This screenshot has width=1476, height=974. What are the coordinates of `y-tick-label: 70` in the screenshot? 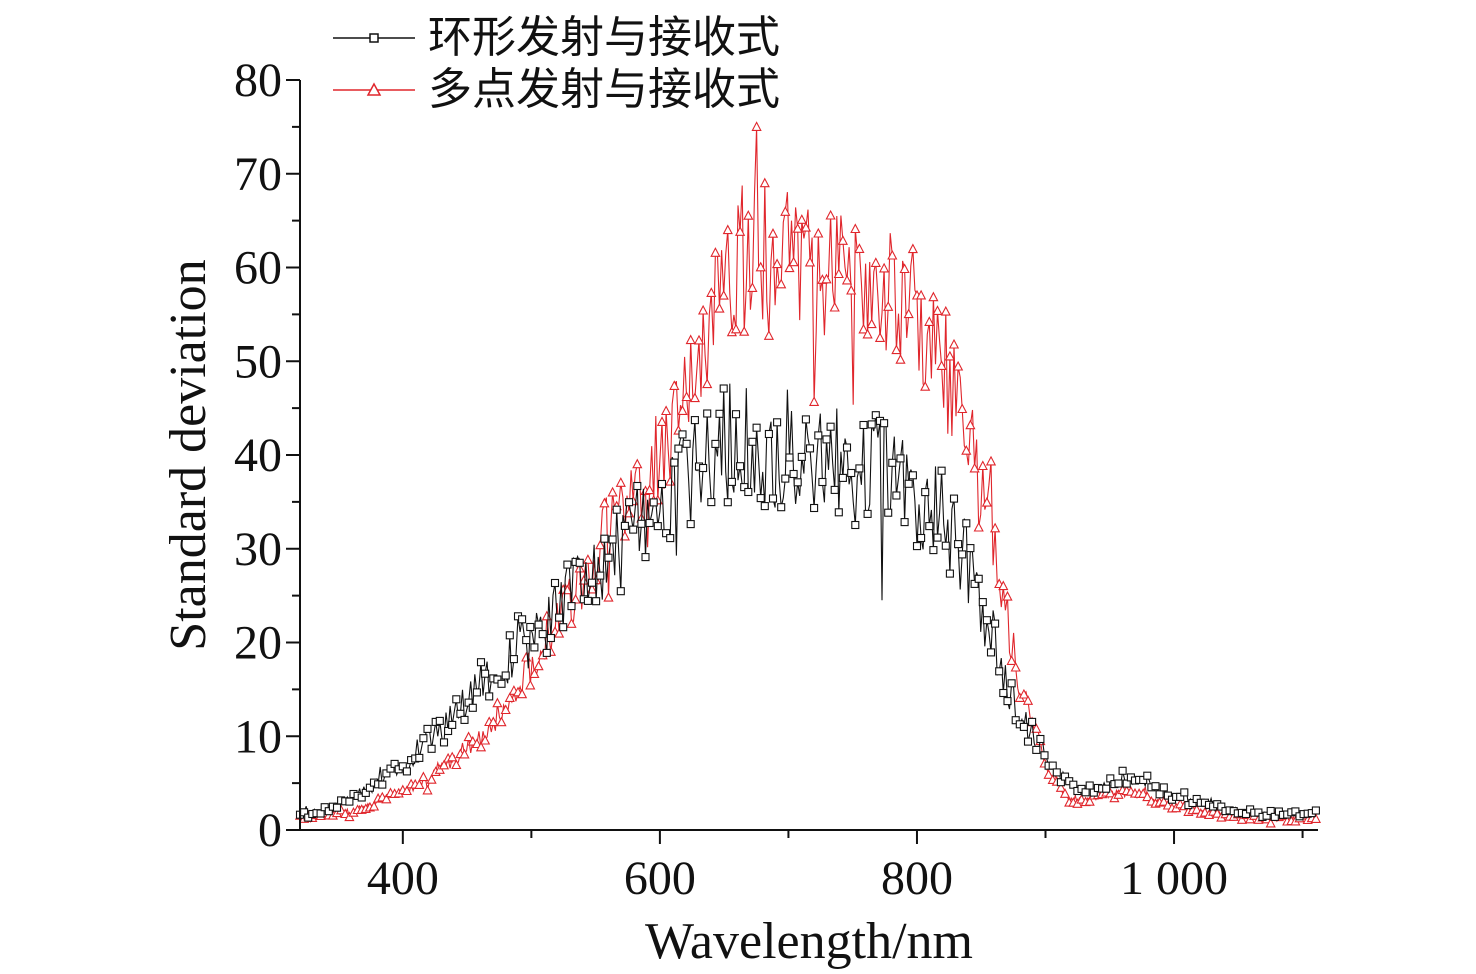 It's located at (258, 174).